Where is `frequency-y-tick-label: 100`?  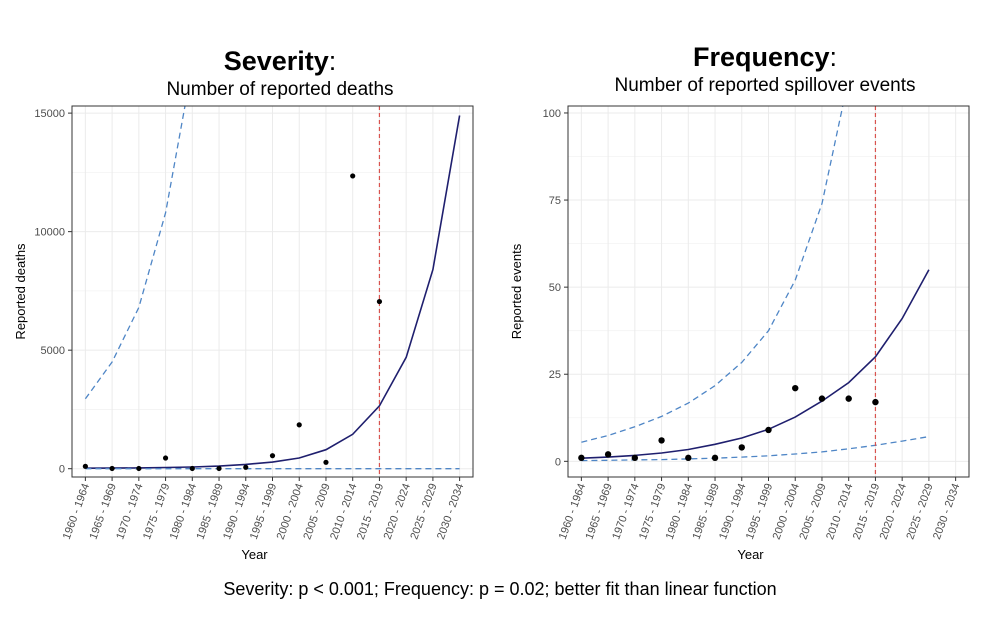
frequency-y-tick-label: 100 is located at coordinates (552, 114).